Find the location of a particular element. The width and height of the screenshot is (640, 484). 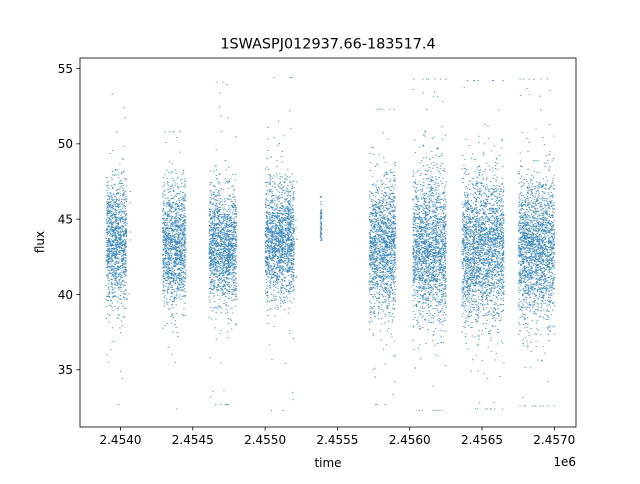

x-tick-label: 2.4555 is located at coordinates (337, 440).